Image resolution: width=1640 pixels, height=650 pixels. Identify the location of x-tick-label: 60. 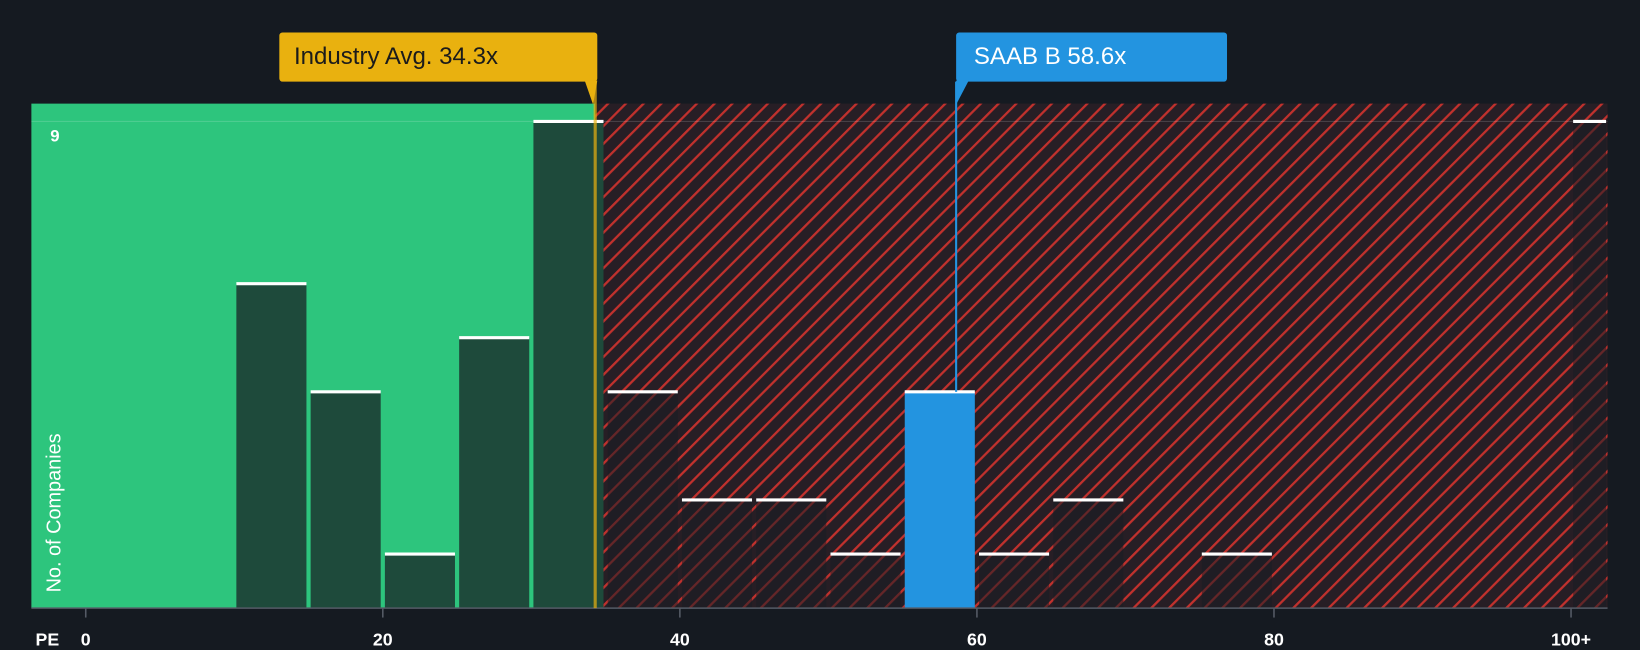
(977, 639).